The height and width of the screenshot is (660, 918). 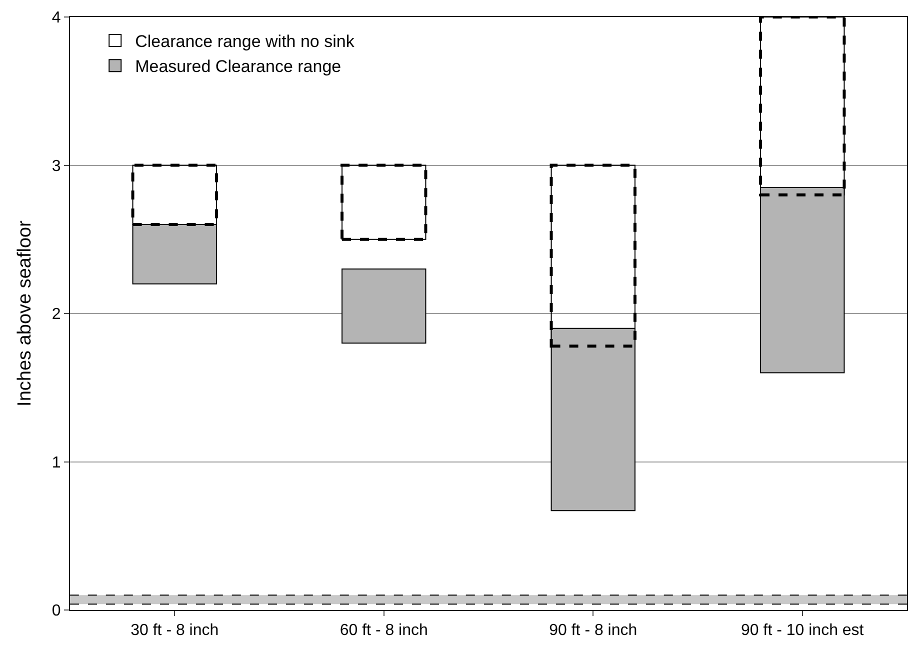 What do you see at coordinates (238, 66) in the screenshot?
I see `legend-label: Measured Clearance range` at bounding box center [238, 66].